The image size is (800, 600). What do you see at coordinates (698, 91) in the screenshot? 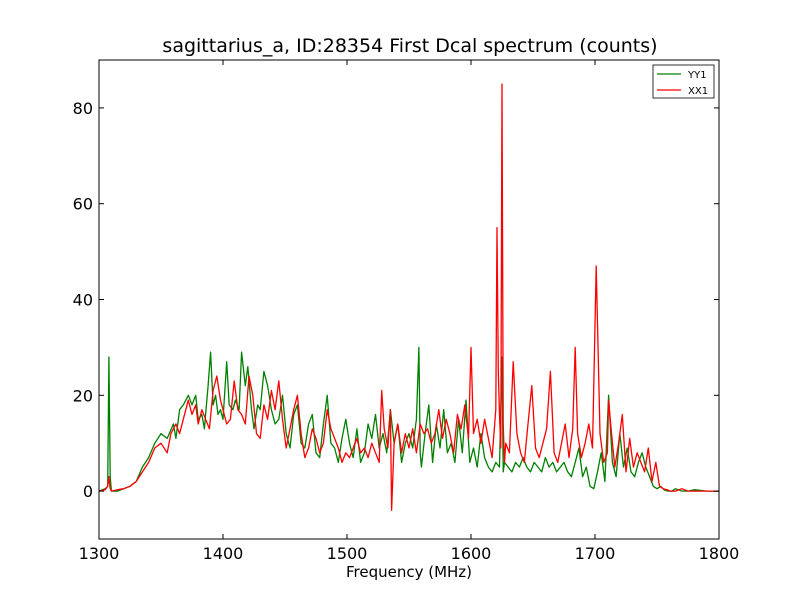
I see `legend-label-xx1: XX1` at bounding box center [698, 91].